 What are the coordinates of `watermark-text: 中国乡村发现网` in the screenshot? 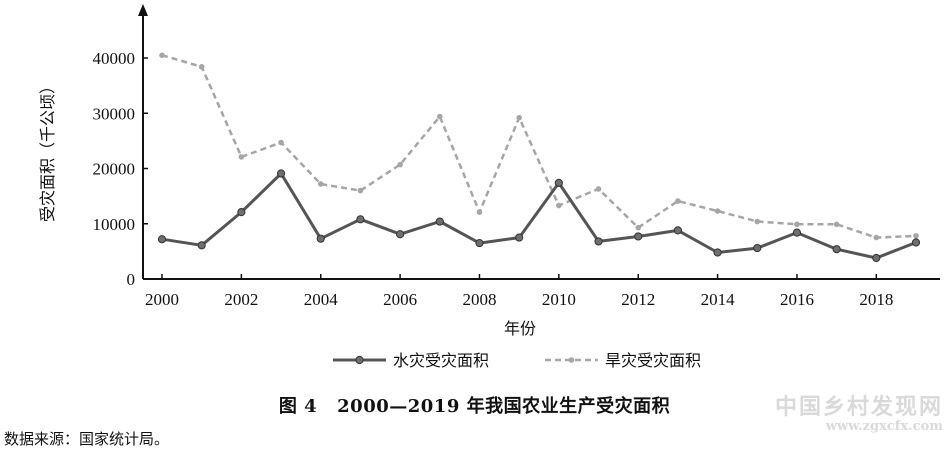 It's located at (858, 407).